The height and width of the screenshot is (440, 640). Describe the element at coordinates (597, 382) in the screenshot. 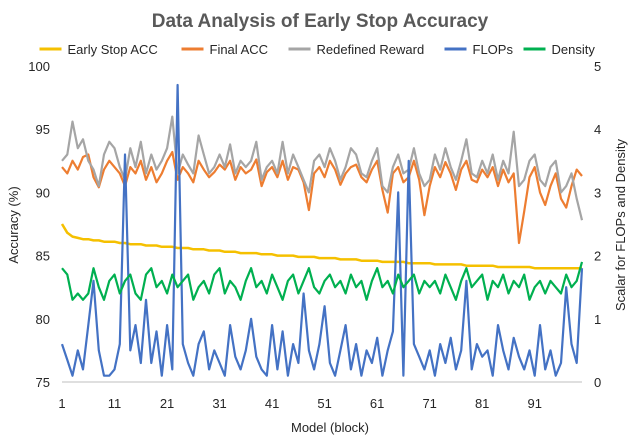

I see `y2-tick-label: 0` at that location.